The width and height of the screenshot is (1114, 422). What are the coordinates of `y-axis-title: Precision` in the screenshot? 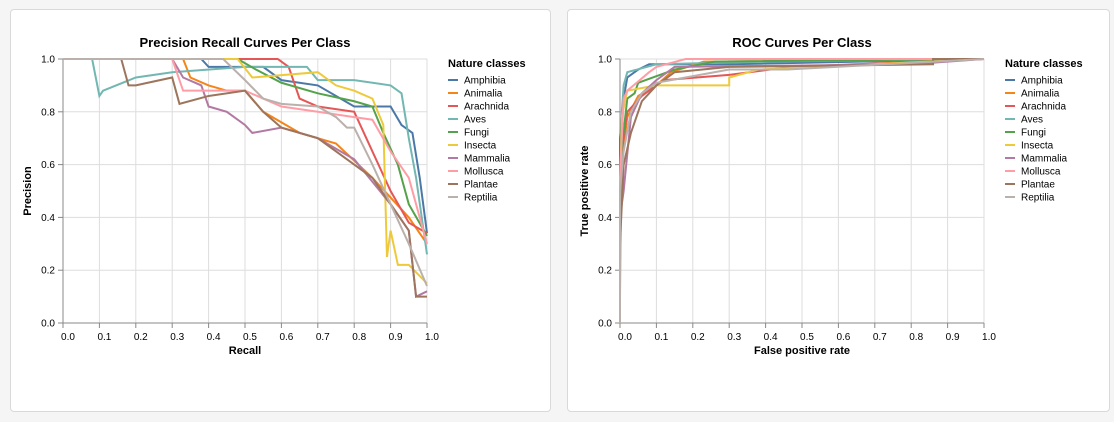 It's located at (28, 191).